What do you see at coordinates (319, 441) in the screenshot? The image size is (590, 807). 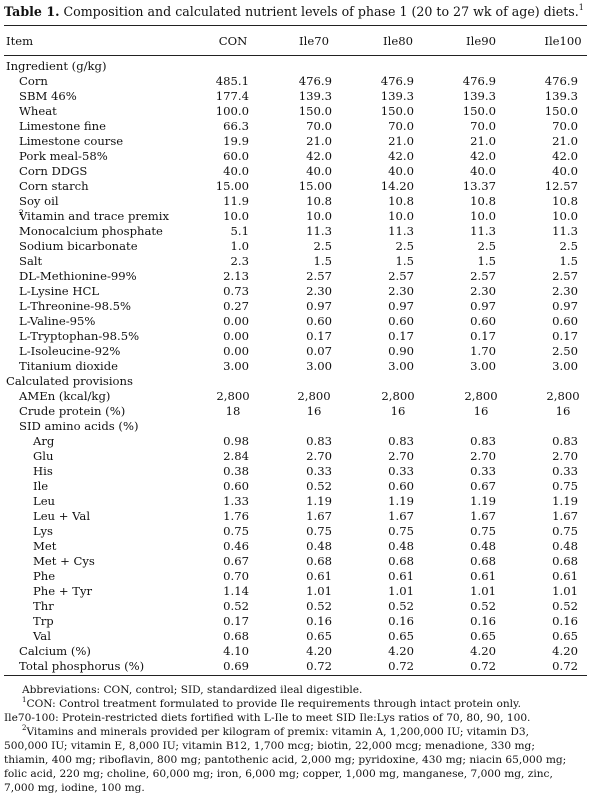 I see `cell-ile70: 0.83` at bounding box center [319, 441].